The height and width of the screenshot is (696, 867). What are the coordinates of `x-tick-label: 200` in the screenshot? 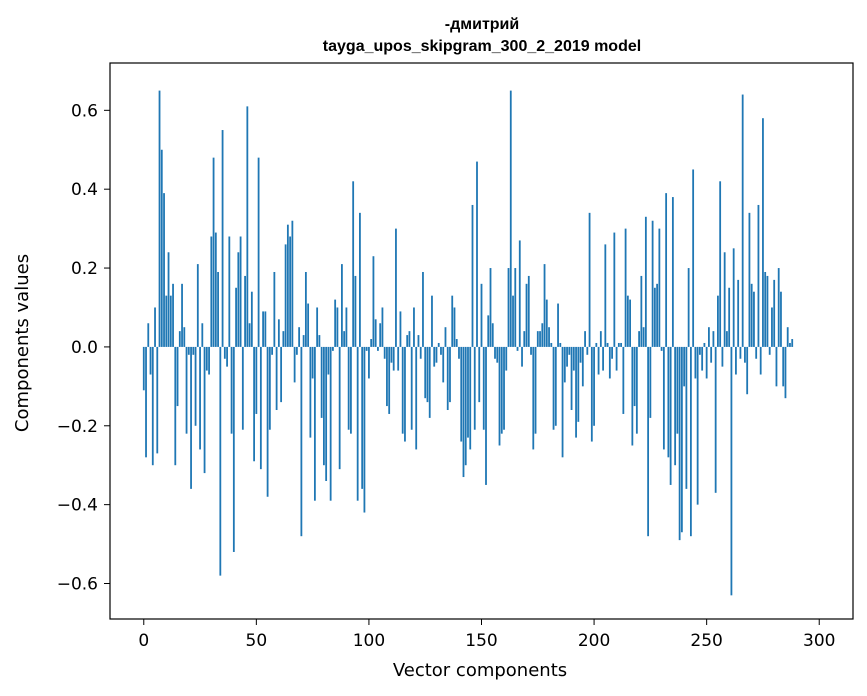 It's located at (594, 641).